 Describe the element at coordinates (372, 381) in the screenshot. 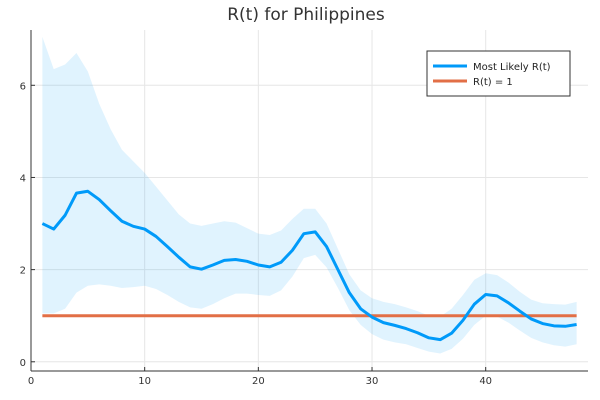

I see `x-tick-label: 30` at that location.